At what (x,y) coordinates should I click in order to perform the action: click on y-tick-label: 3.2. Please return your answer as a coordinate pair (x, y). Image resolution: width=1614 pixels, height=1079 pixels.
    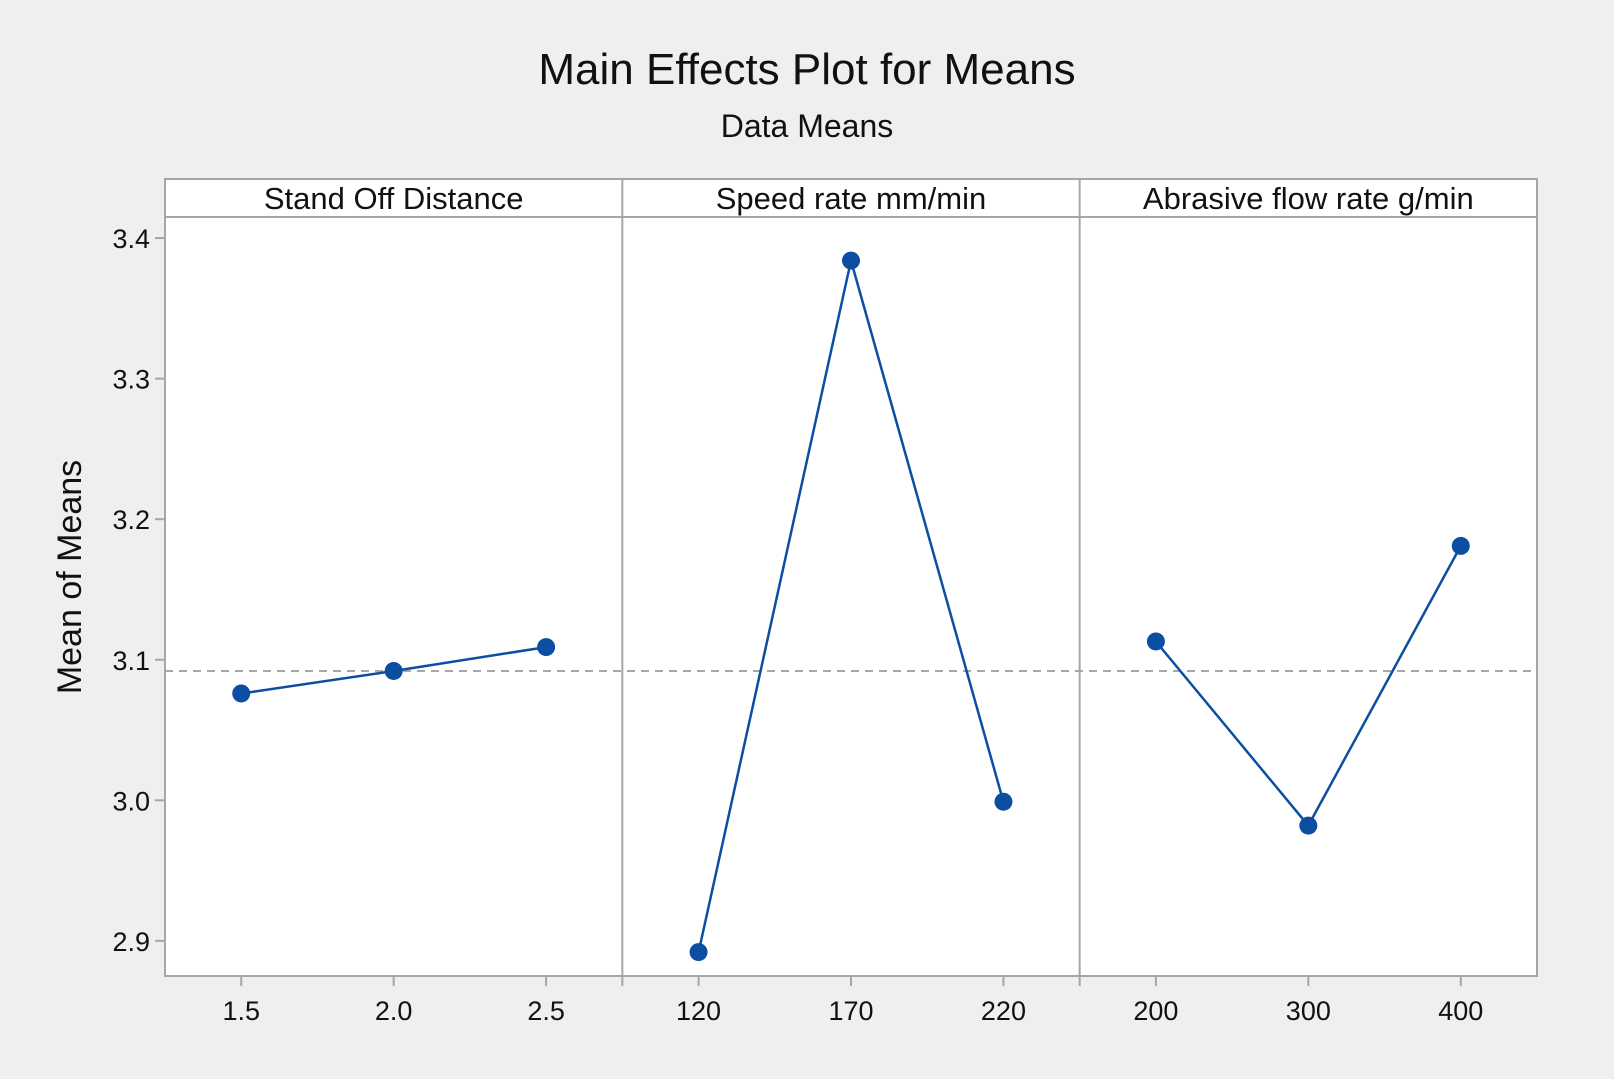
    Looking at the image, I should click on (131, 520).